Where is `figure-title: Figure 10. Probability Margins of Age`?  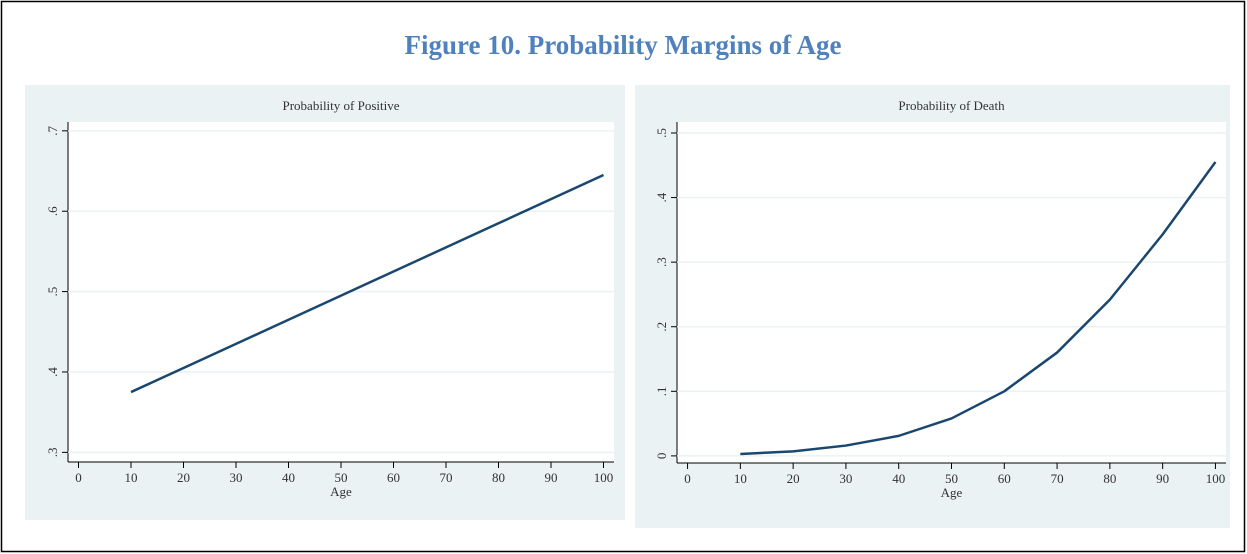
figure-title: Figure 10. Probability Margins of Age is located at coordinates (623, 45).